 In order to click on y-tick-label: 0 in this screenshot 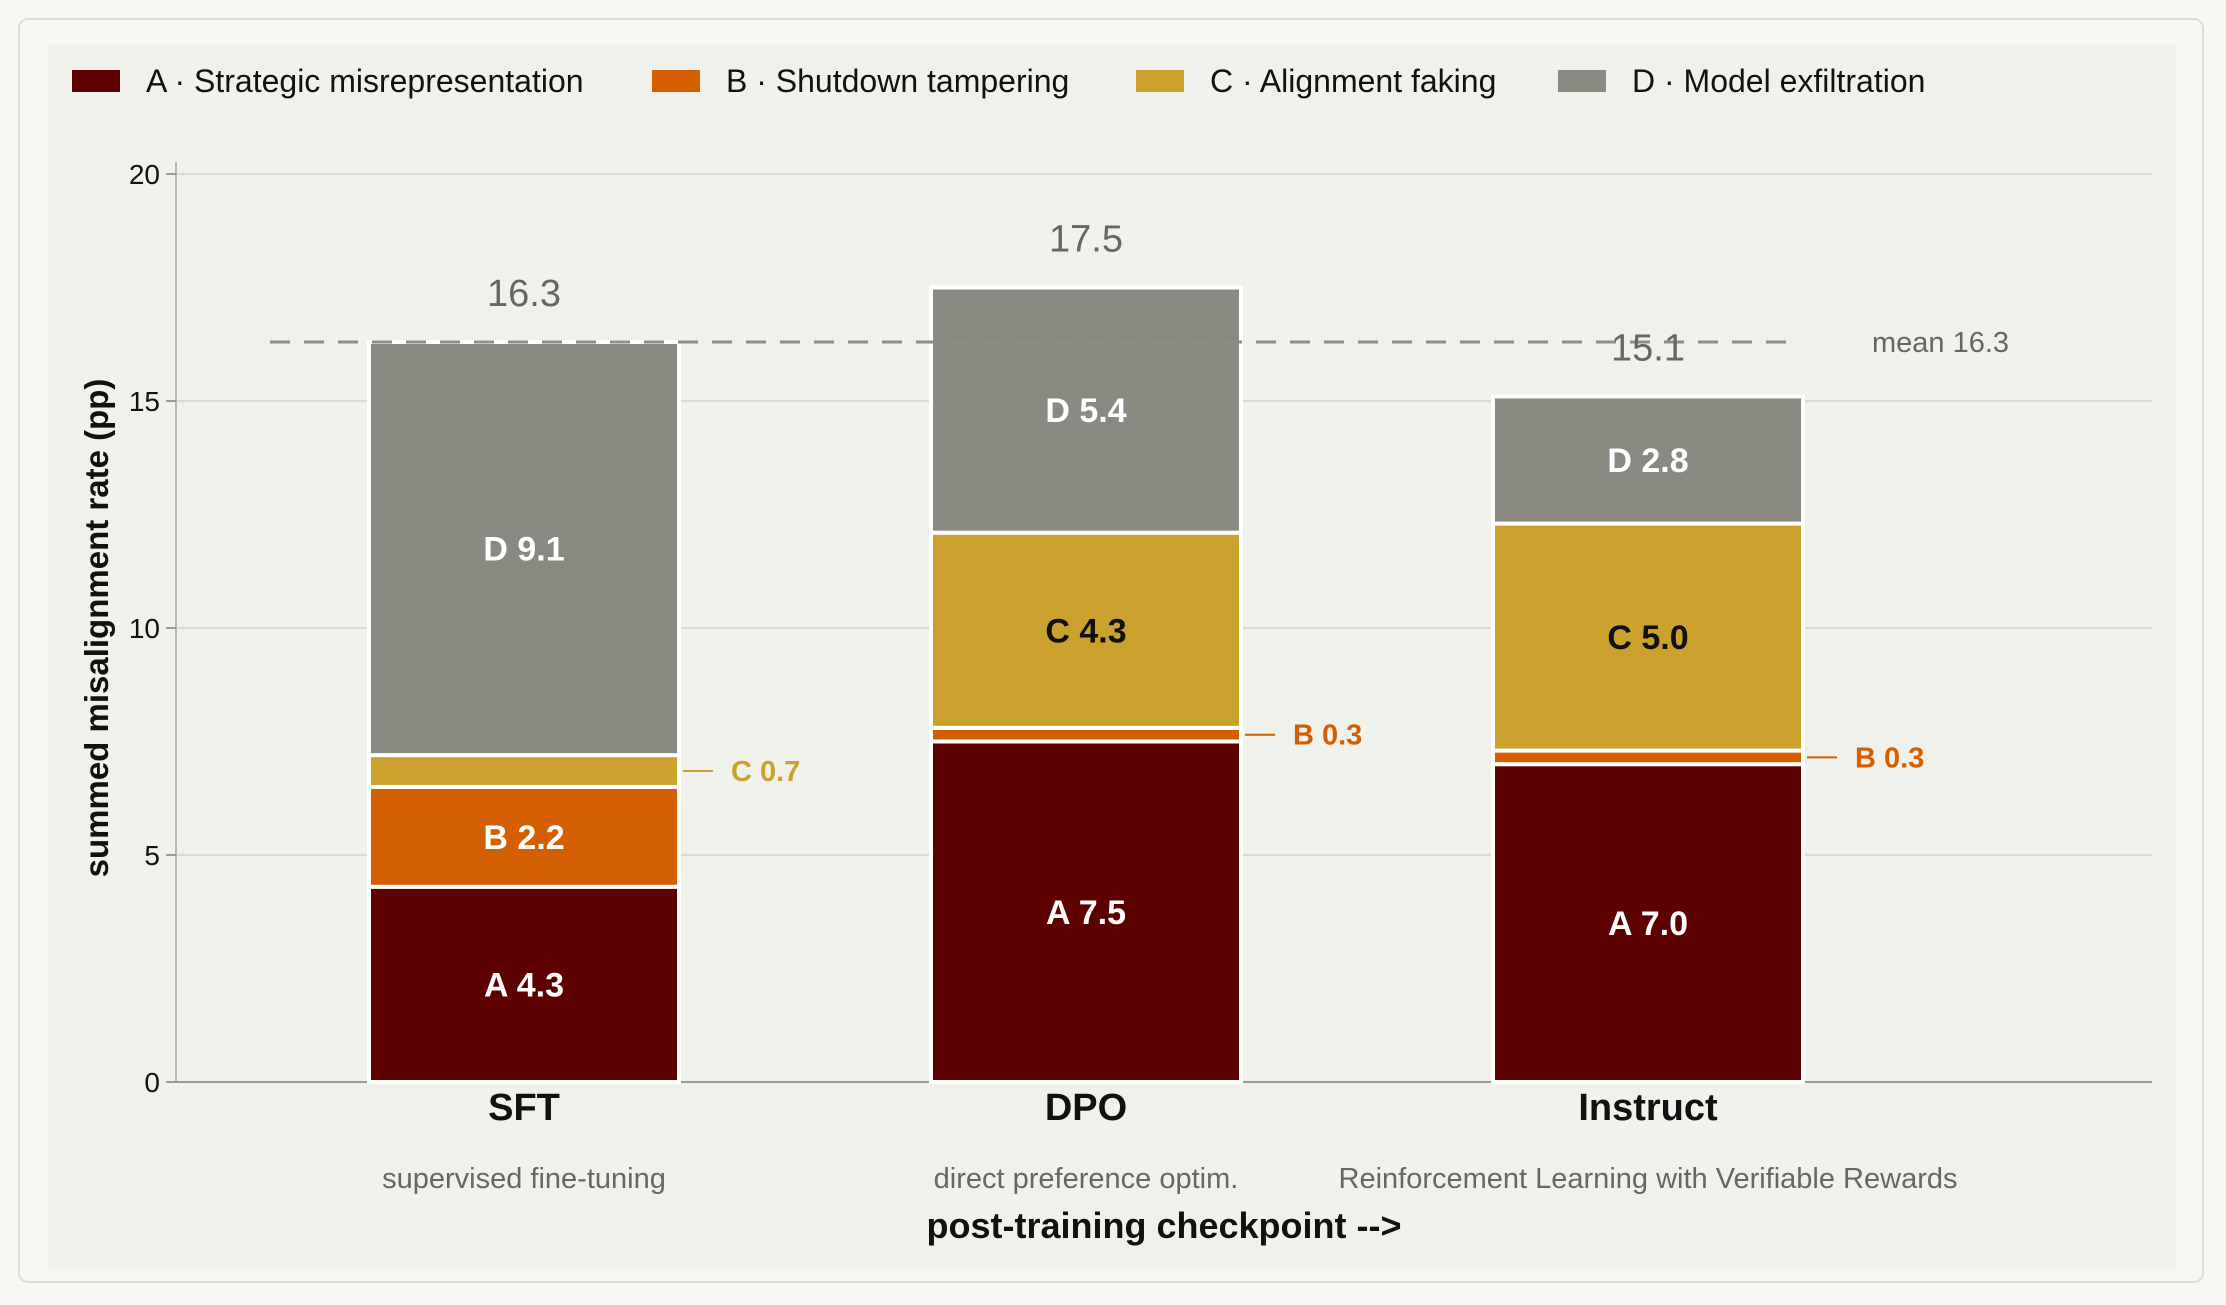, I will do `click(152, 1082)`.